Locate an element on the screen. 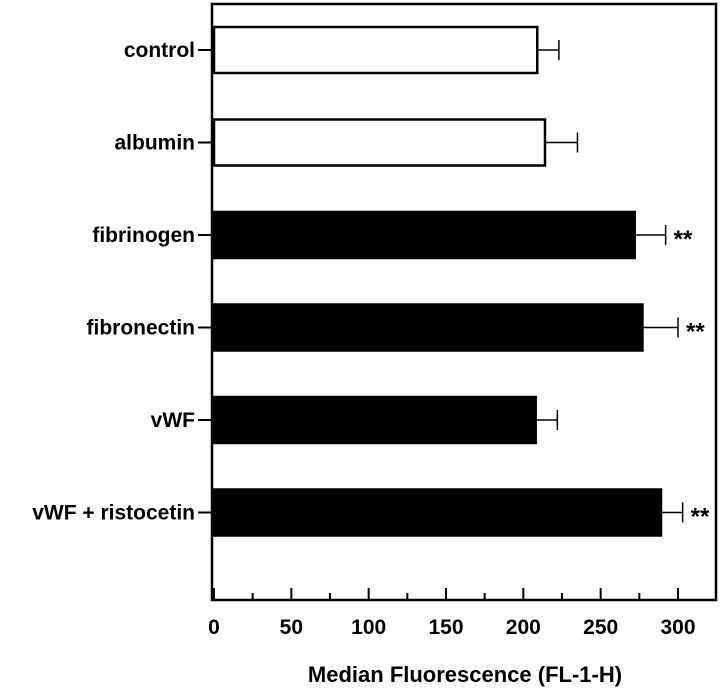 This screenshot has height=693, width=720. bar-vwf is located at coordinates (374, 420).